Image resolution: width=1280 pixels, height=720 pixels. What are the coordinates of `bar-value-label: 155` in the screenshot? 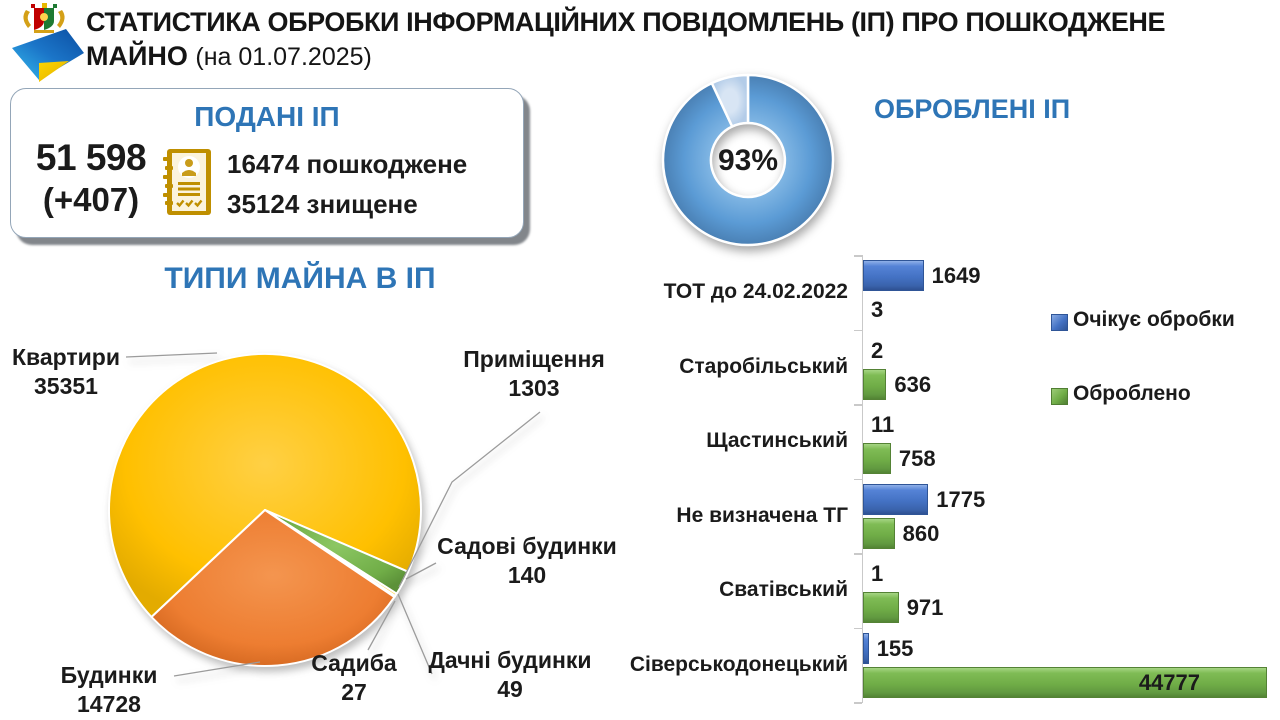 It's located at (895, 648).